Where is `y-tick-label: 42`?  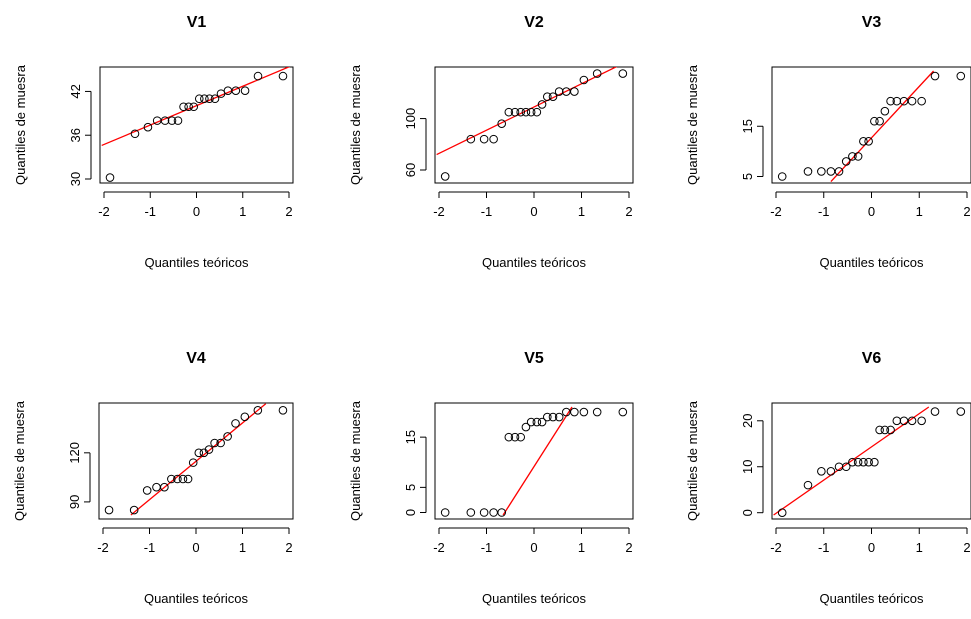 y-tick-label: 42 is located at coordinates (75, 91).